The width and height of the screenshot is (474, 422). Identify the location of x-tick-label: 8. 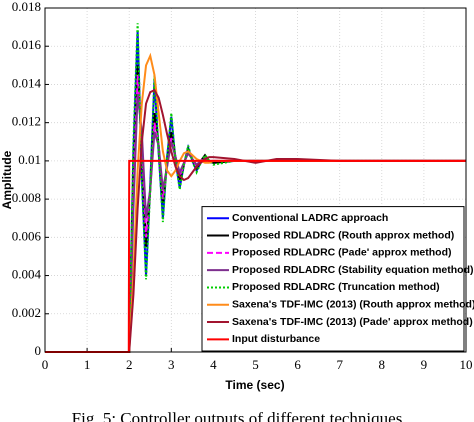
(382, 364).